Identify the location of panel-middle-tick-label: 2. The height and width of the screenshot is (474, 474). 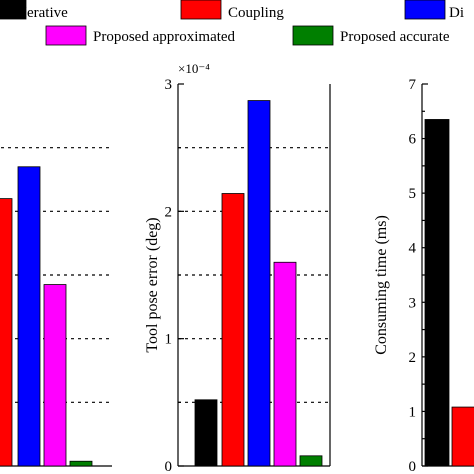
(169, 212).